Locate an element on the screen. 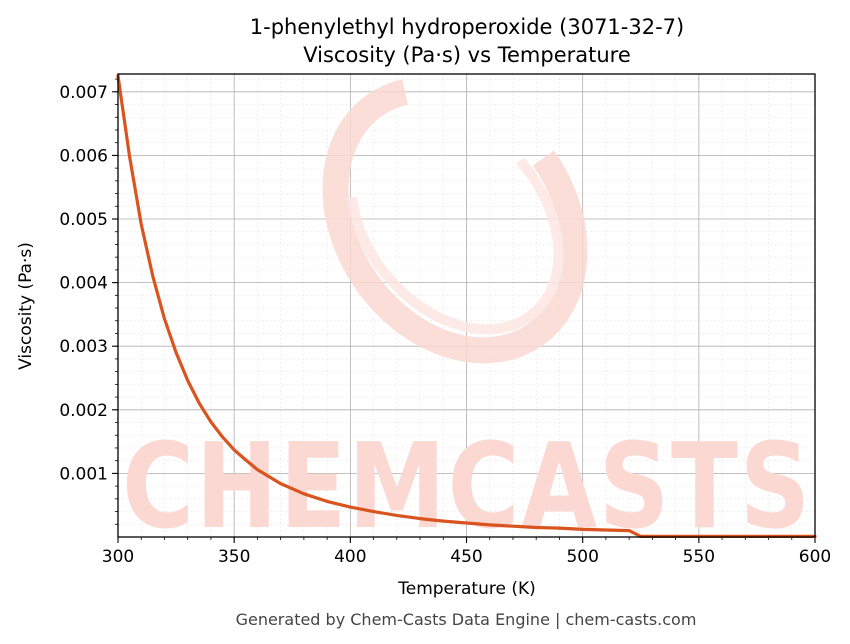 This screenshot has width=850, height=644. y-tick-labels: 0.001 0.002 0.003 0.004 0.005 0.006 0.007 is located at coordinates (83, 284).